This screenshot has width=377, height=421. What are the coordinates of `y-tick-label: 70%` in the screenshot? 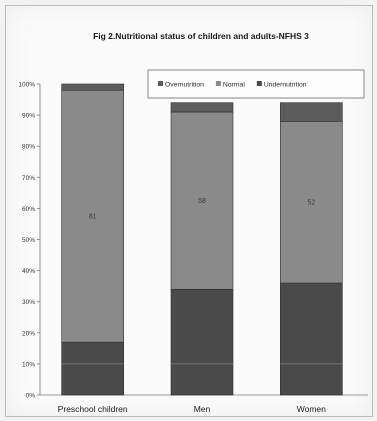 It's located at (28, 178).